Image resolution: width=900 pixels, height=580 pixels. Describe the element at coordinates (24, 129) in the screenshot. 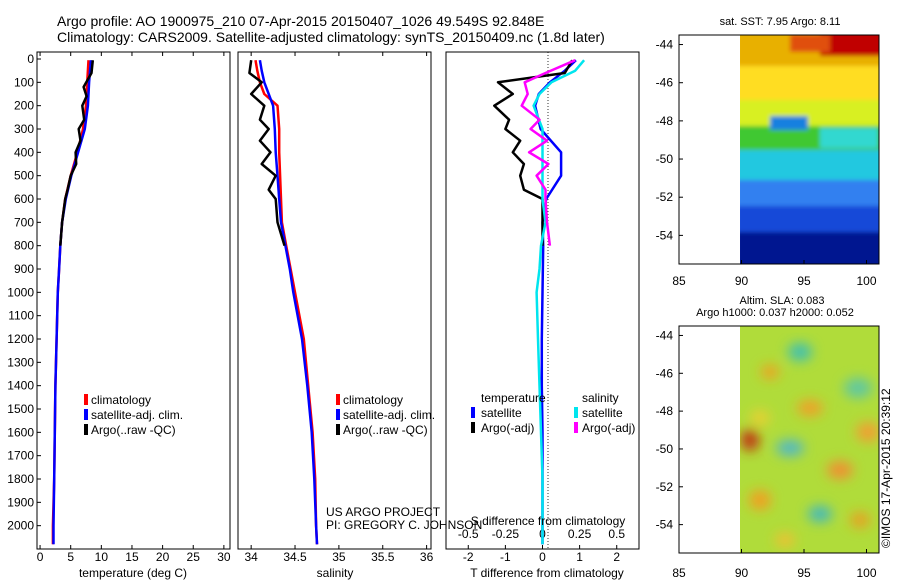

I see `y-tick-label: 300` at that location.